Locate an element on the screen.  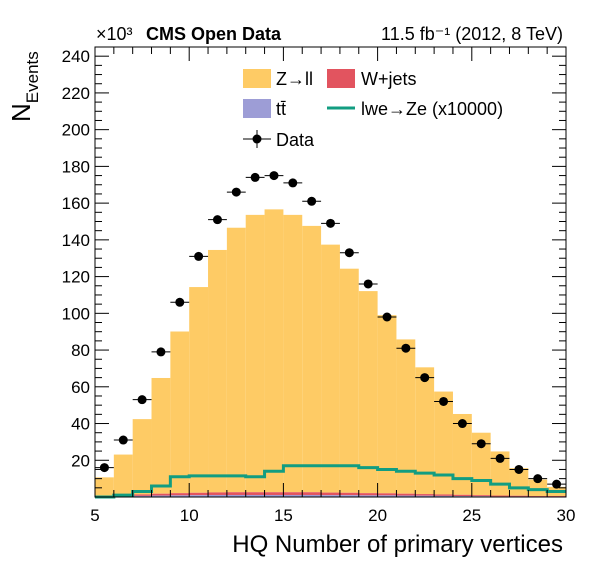
y-tick-label: 240 is located at coordinates (76, 56).